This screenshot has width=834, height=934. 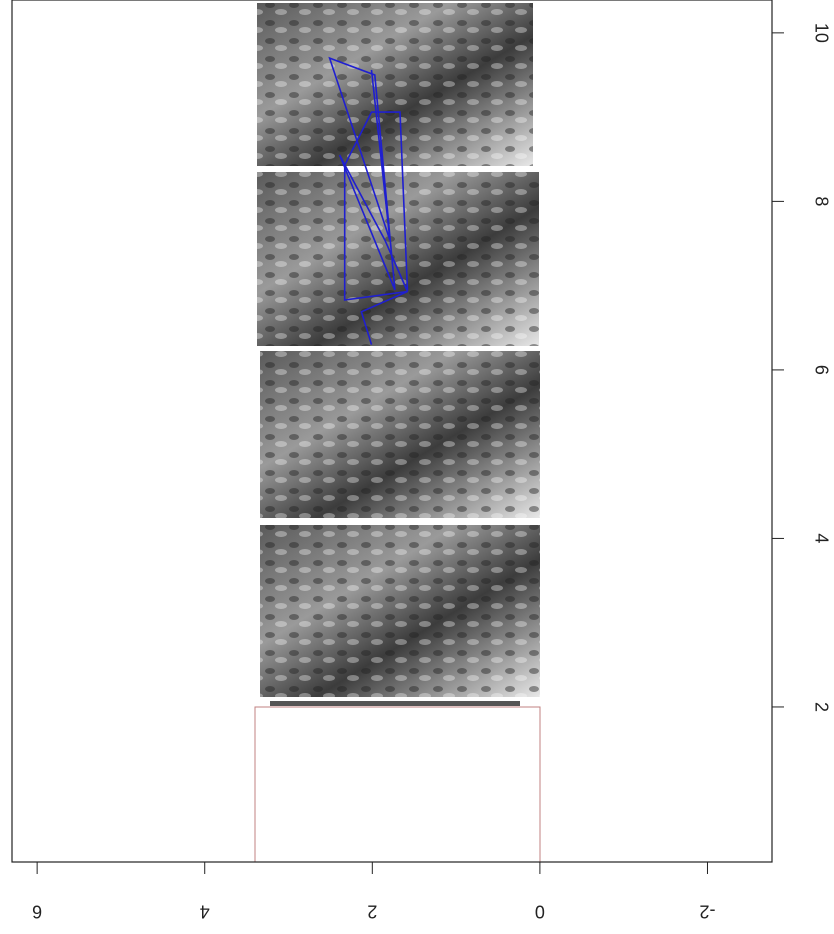 I want to click on x-tick-label: 10, so click(x=821, y=33).